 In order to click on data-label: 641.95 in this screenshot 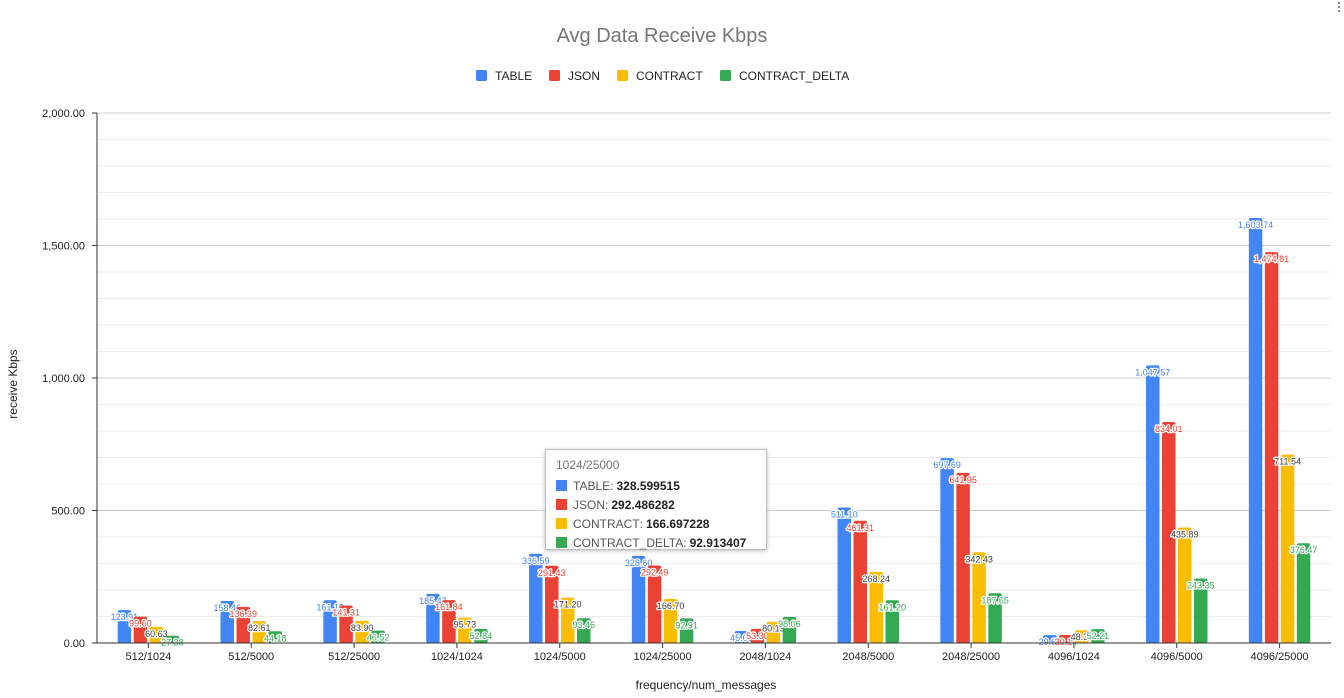, I will do `click(963, 480)`.